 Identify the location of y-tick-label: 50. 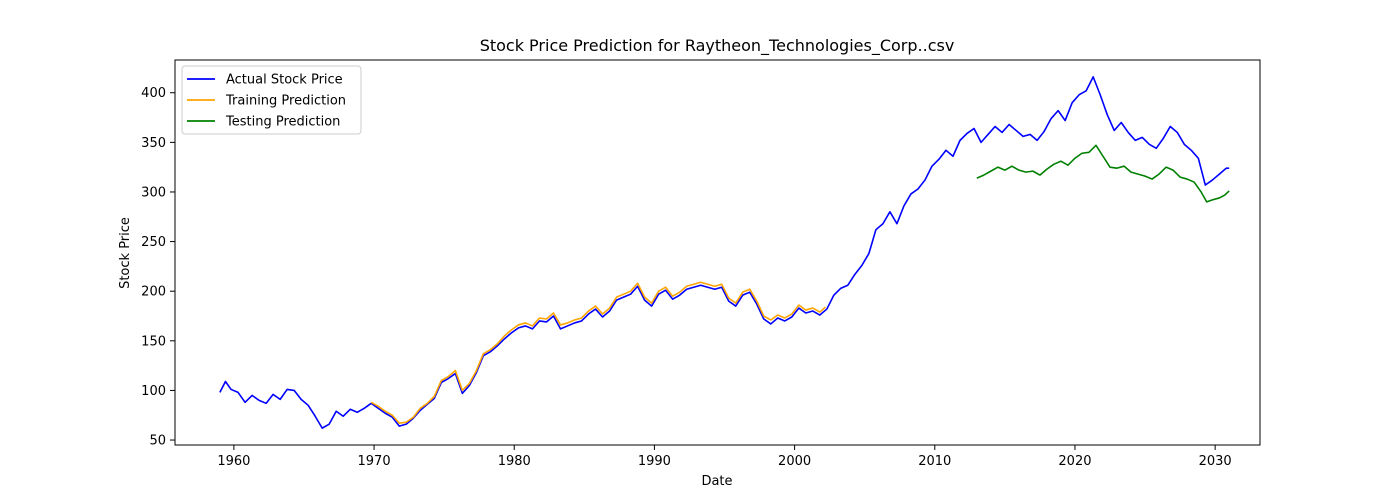
(157, 441).